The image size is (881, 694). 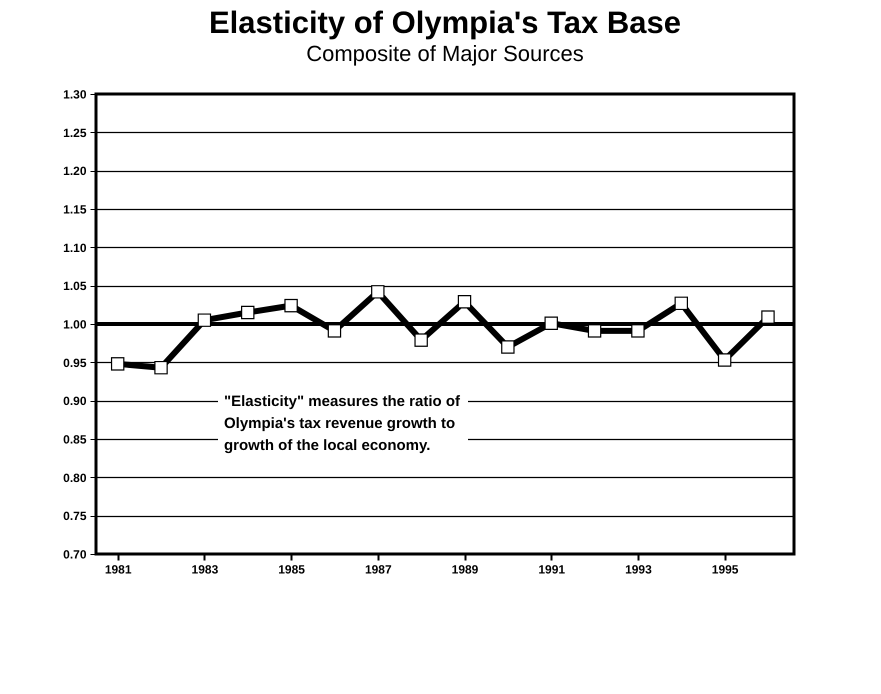 I want to click on y-tick-label: 0.80, so click(x=75, y=477).